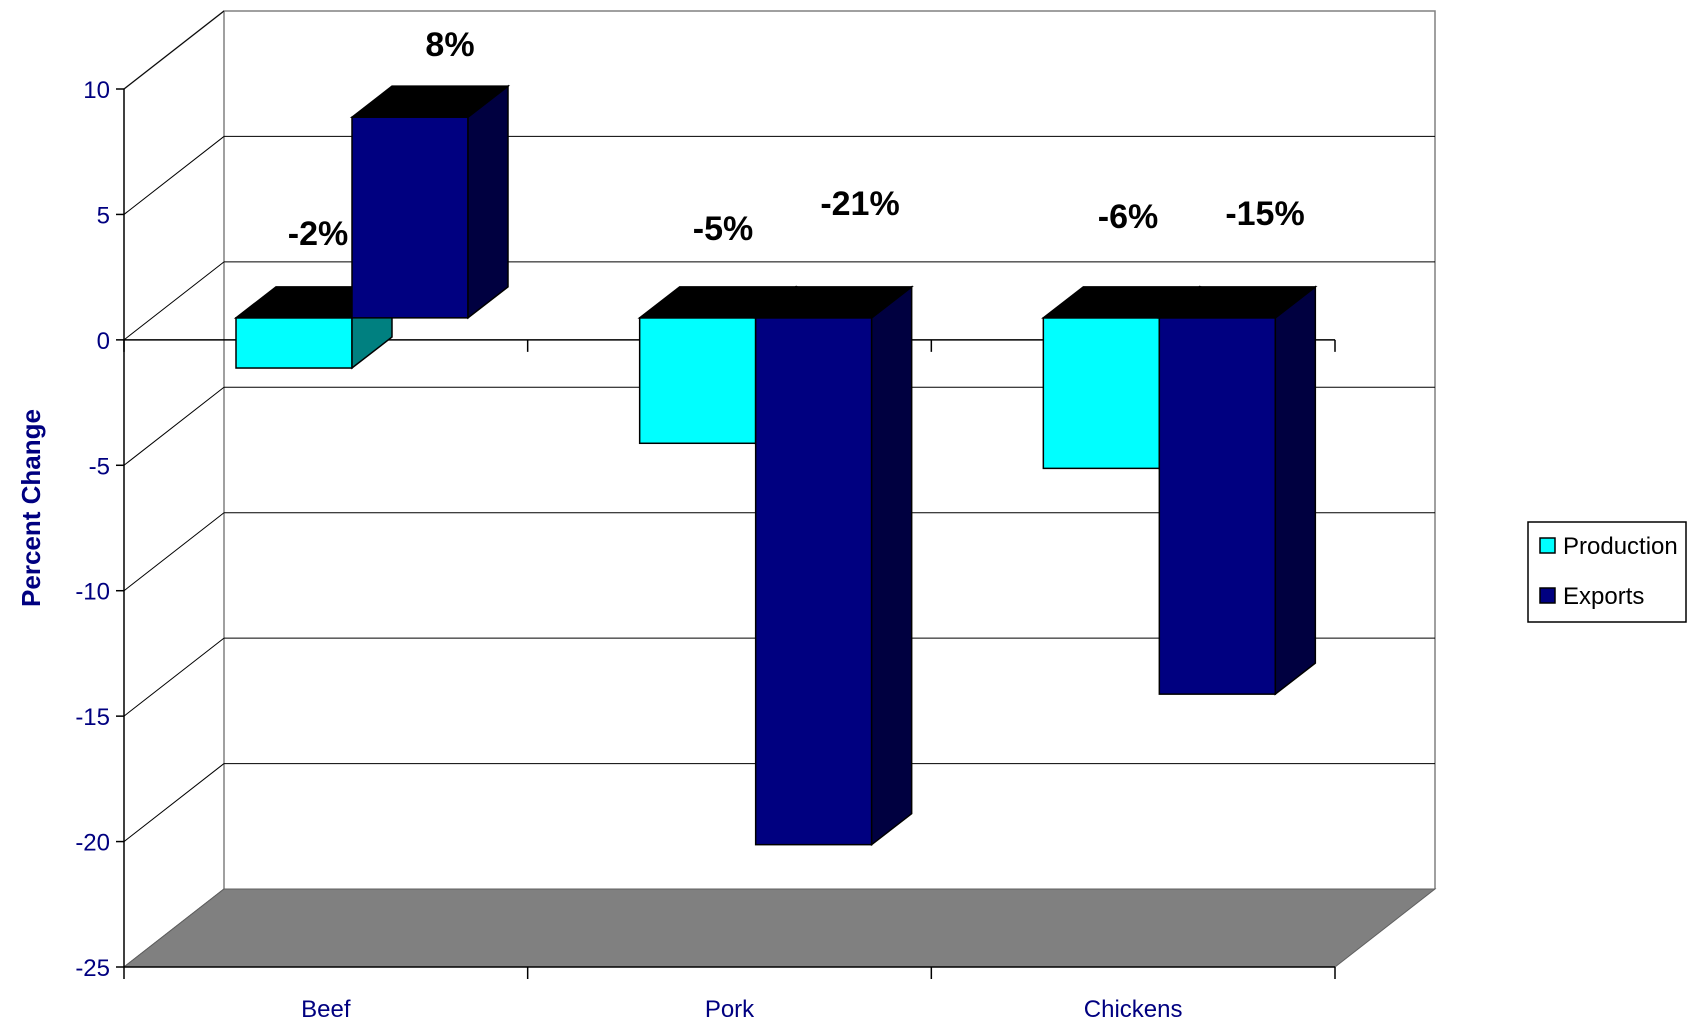 The image size is (1688, 1022). What do you see at coordinates (92, 968) in the screenshot?
I see `y-tick-label: -25` at bounding box center [92, 968].